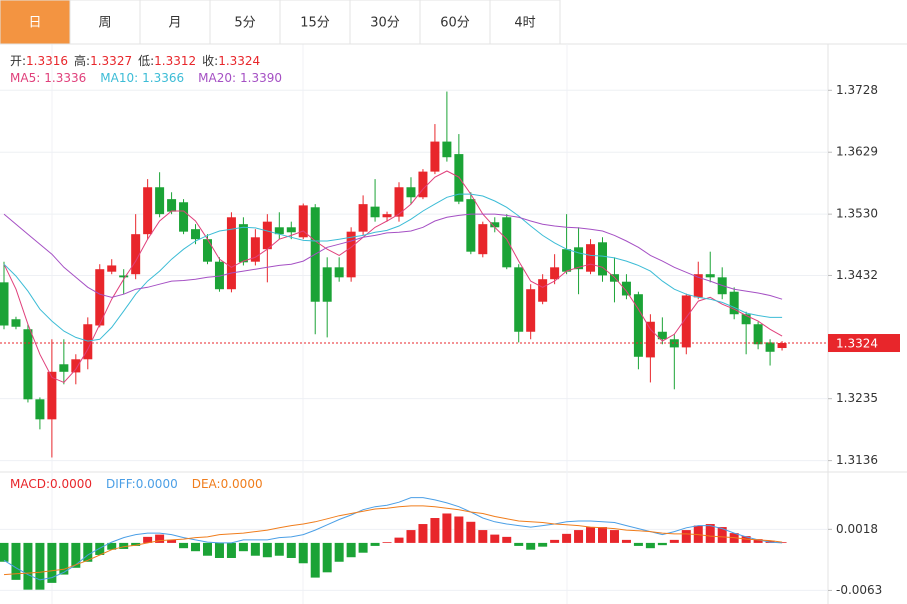 Image resolution: width=907 pixels, height=604 pixels. Describe the element at coordinates (261, 78) in the screenshot. I see `legend-value: 1.3390` at that location.